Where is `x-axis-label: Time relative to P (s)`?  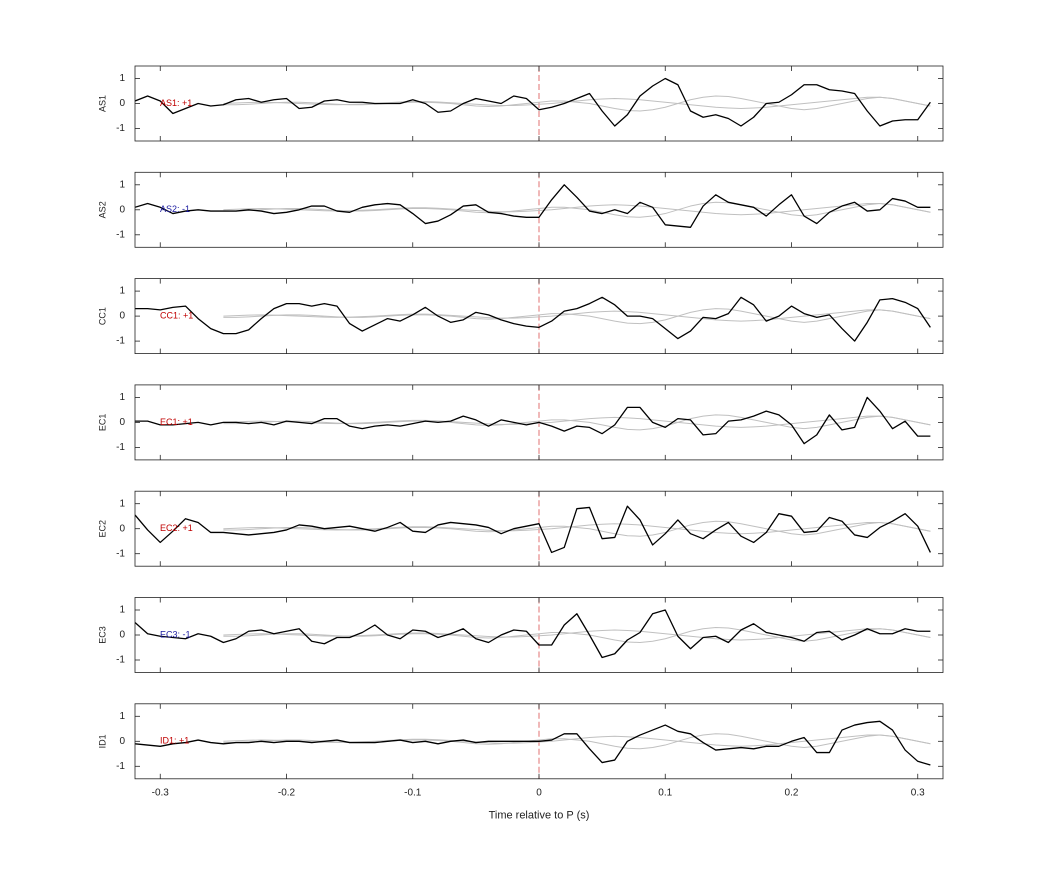 x-axis-label: Time relative to P (s) is located at coordinates (539, 816).